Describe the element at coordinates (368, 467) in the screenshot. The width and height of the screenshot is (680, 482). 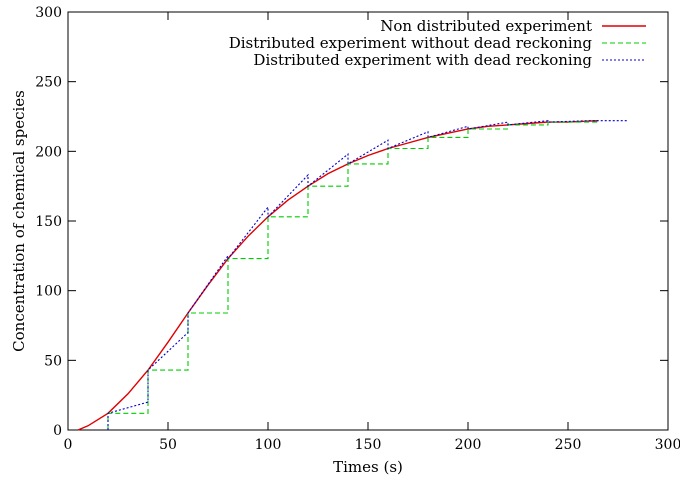
I see `x-axis-label: Times (s)` at that location.